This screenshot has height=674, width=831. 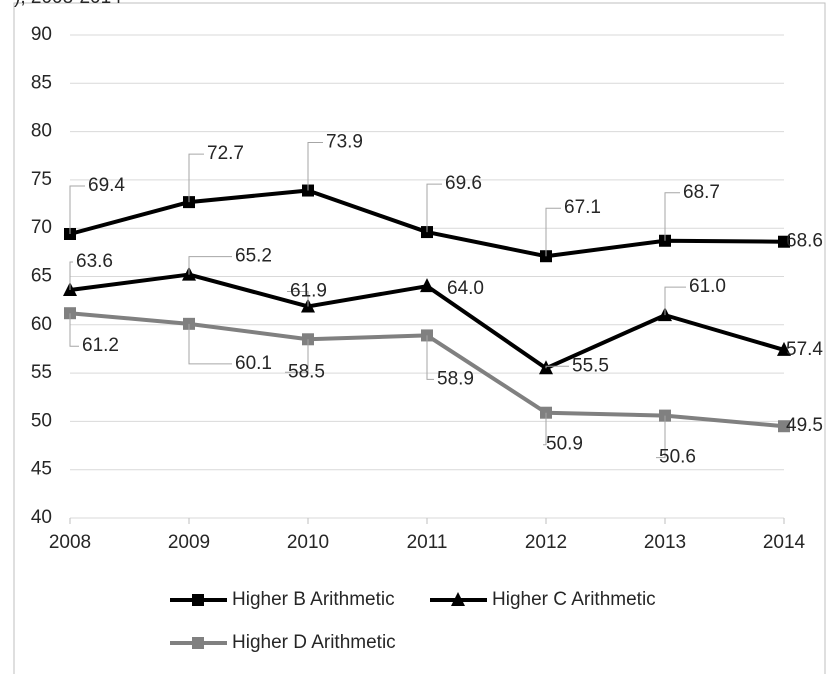 What do you see at coordinates (70, 542) in the screenshot?
I see `x-tick-label: 2008` at bounding box center [70, 542].